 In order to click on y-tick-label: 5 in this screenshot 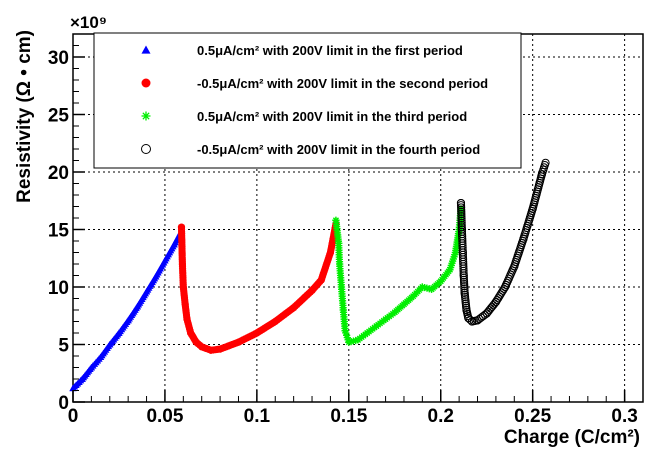, I will do `click(63, 346)`.